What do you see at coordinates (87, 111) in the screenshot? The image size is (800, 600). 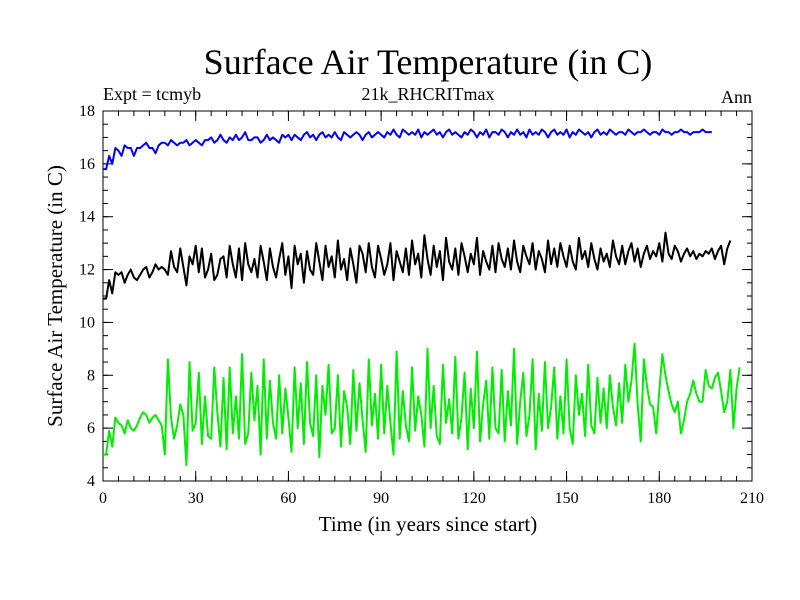 I see `y-tick-label: 18` at bounding box center [87, 111].